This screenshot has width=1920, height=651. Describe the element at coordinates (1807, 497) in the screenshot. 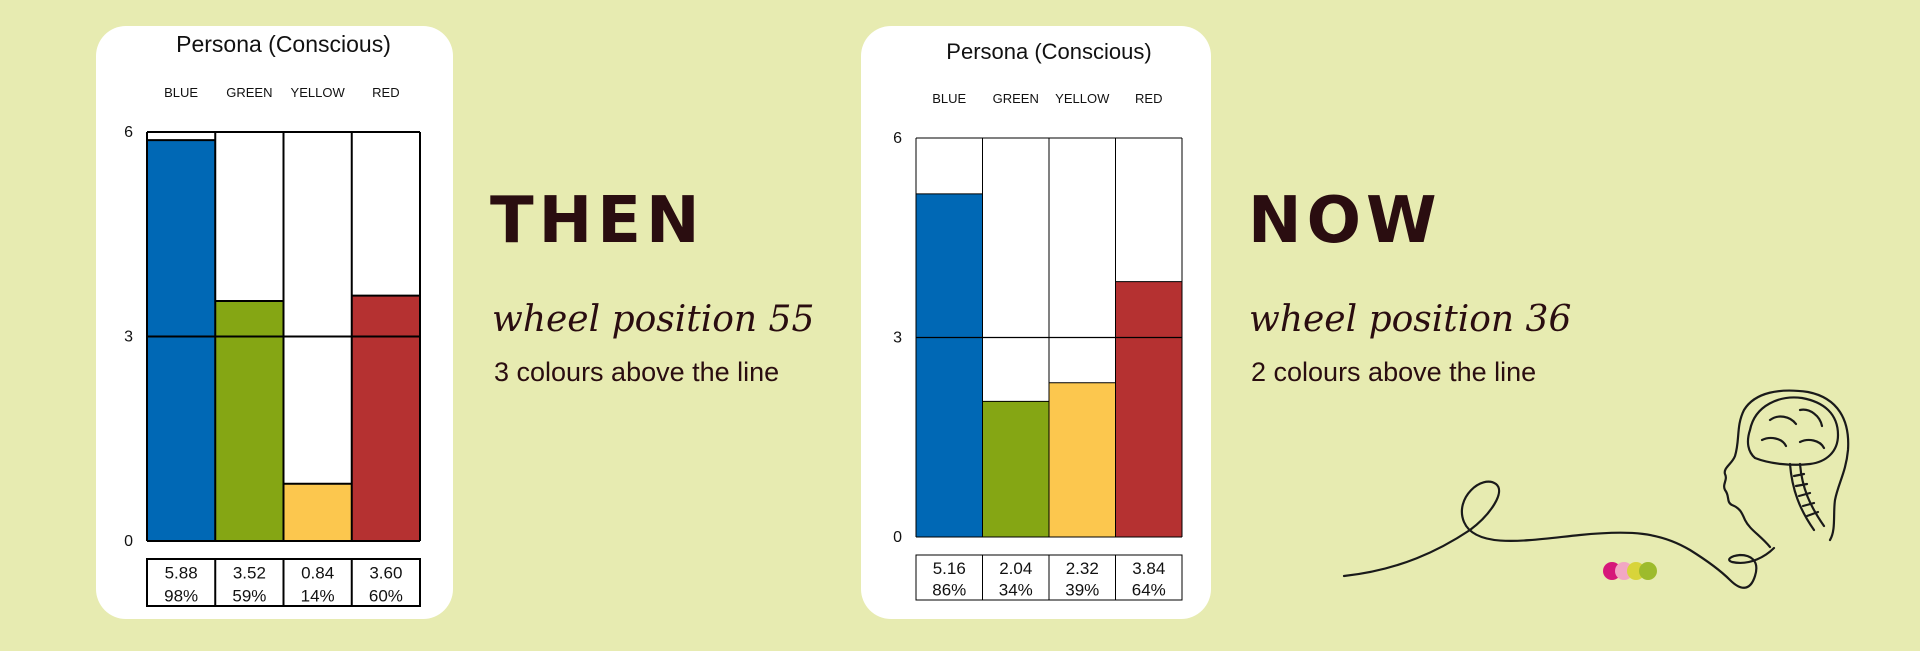

I see `spine` at that location.